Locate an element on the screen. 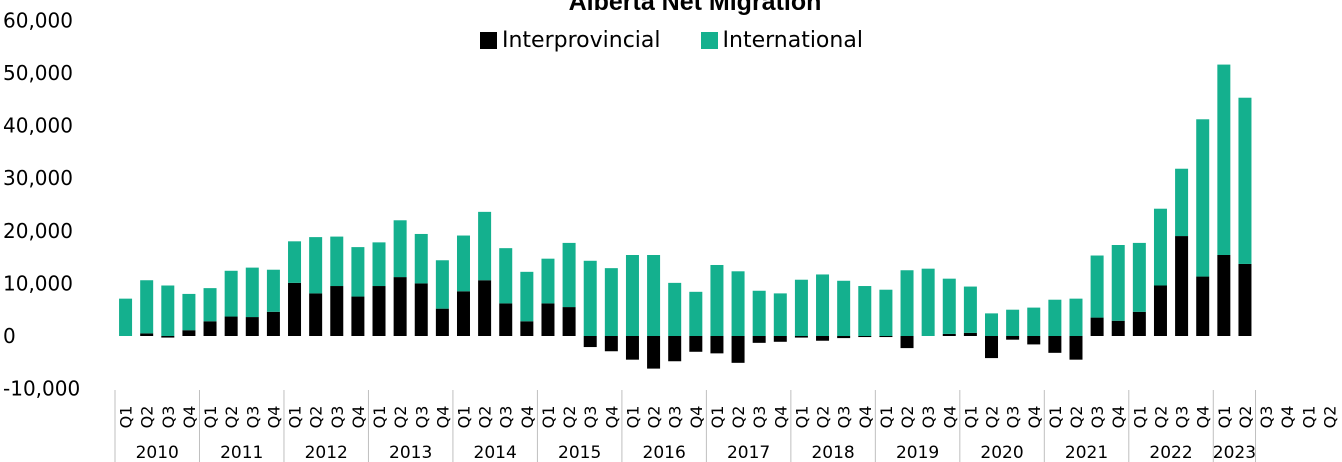 The width and height of the screenshot is (1342, 462). y-tick-label: 10,000 is located at coordinates (38, 283).